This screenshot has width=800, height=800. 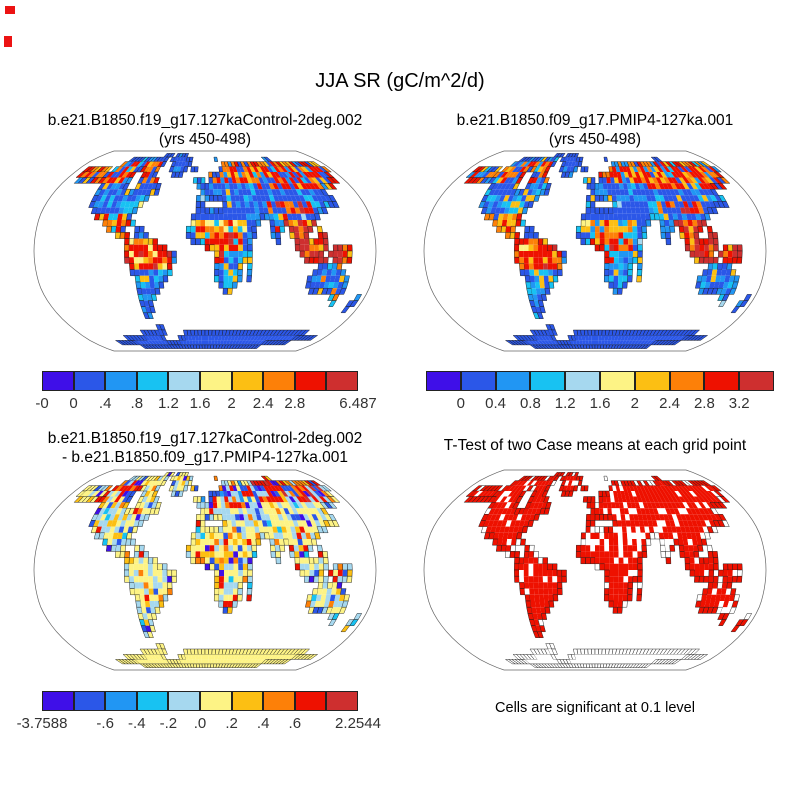 I want to click on colorbar-control: -0 0 .4 .8 1.2 1.6 2 2.4 2.8 6.487, so click(x=206, y=391).